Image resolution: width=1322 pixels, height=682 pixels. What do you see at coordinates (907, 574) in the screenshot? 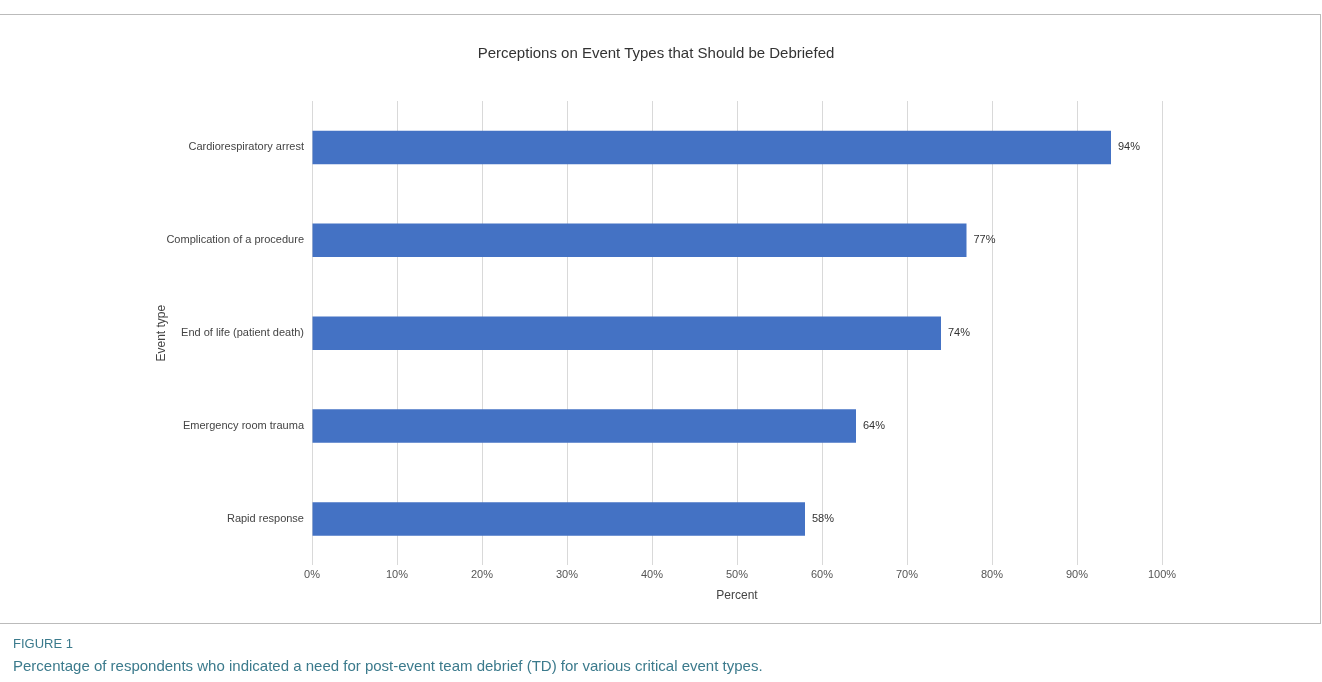
I see `x-tick-label: 70%` at bounding box center [907, 574].